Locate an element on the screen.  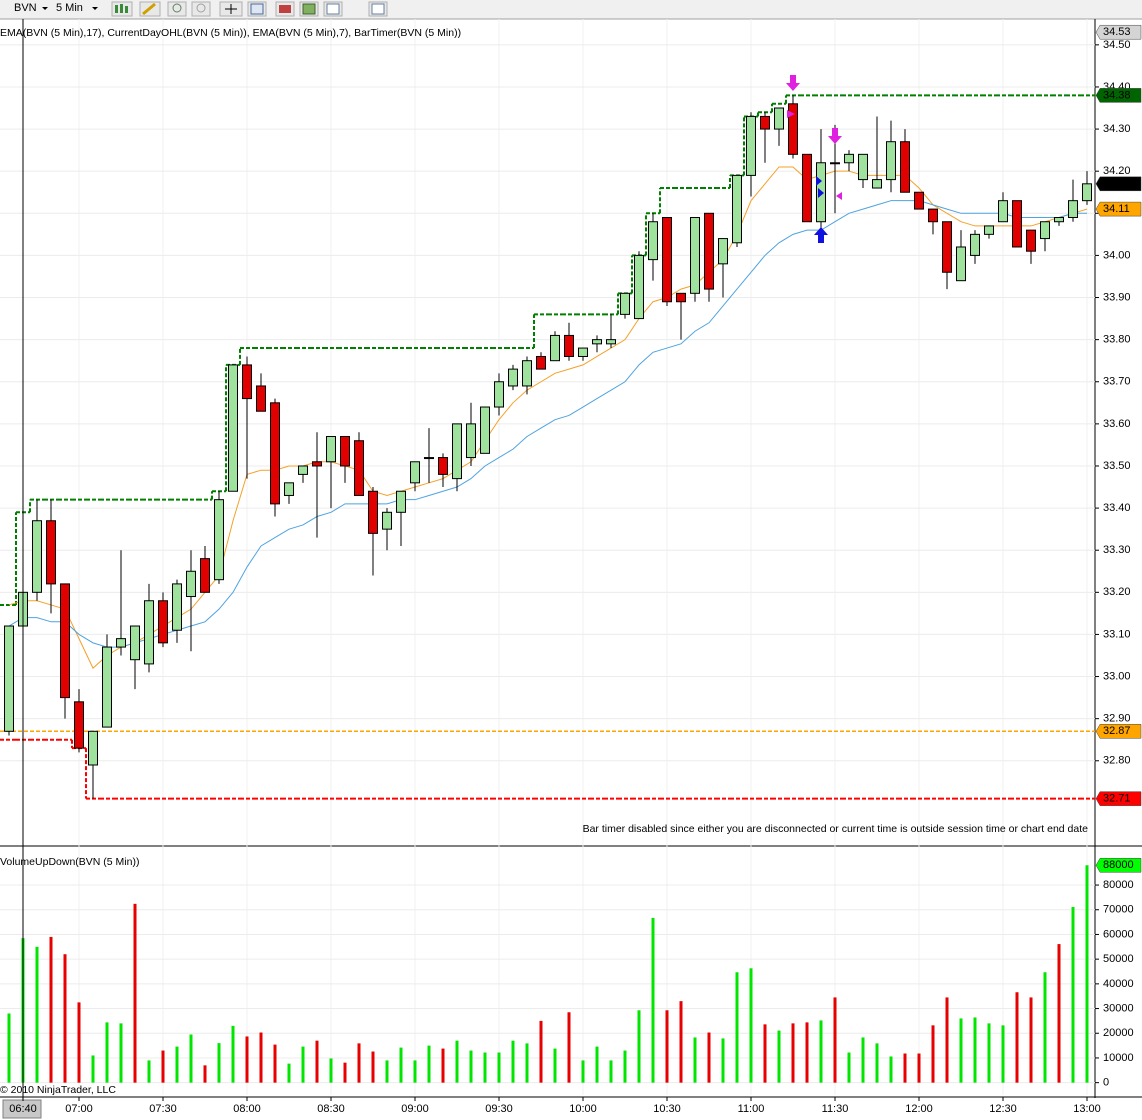
y-tick-label: 33.30 is located at coordinates (1117, 550).